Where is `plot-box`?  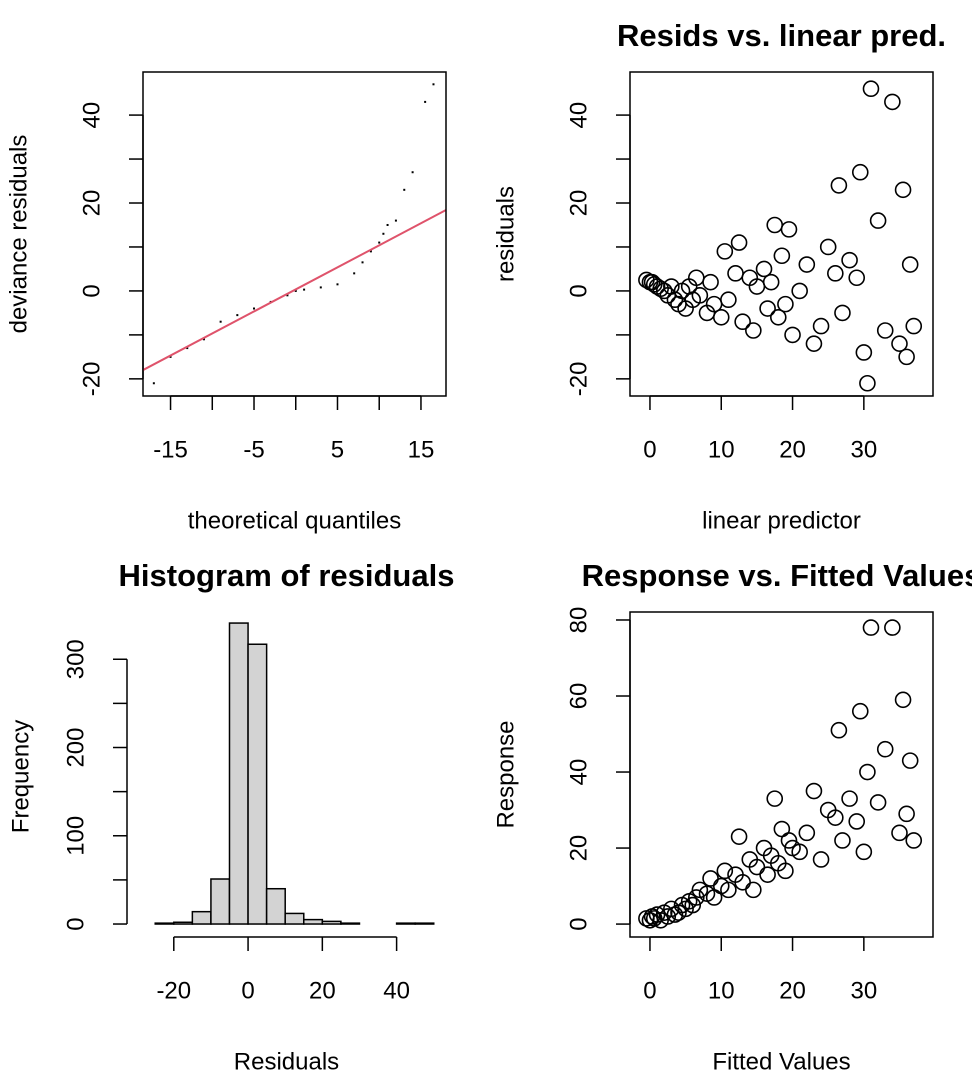 plot-box is located at coordinates (781, 774).